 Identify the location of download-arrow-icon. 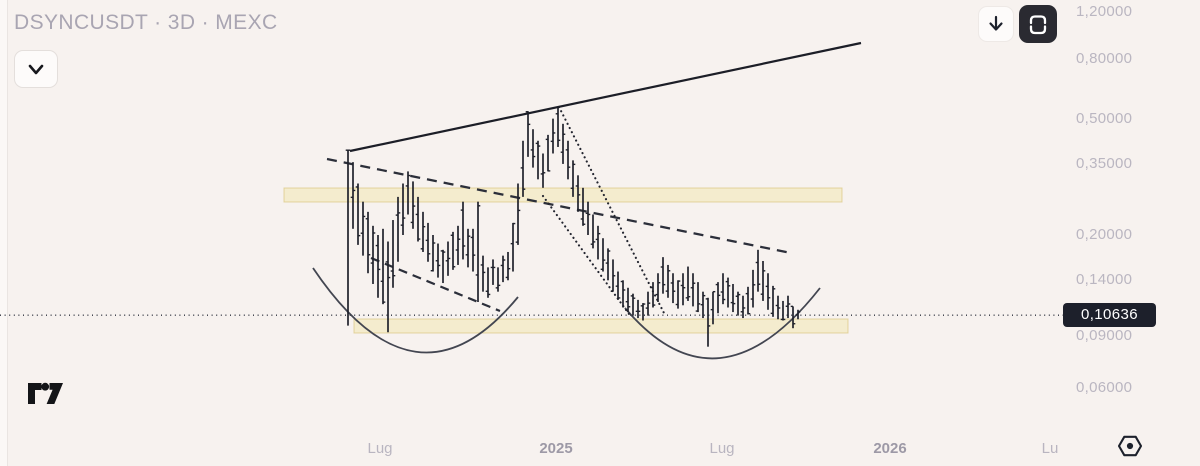
(996, 23).